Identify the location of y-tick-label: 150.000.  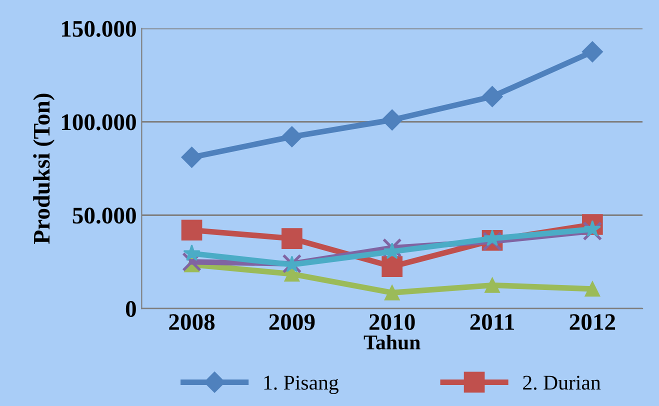
(99, 28).